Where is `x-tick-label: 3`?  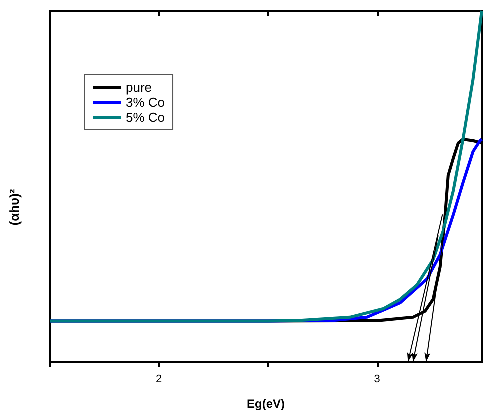
x-tick-label: 3 is located at coordinates (377, 380).